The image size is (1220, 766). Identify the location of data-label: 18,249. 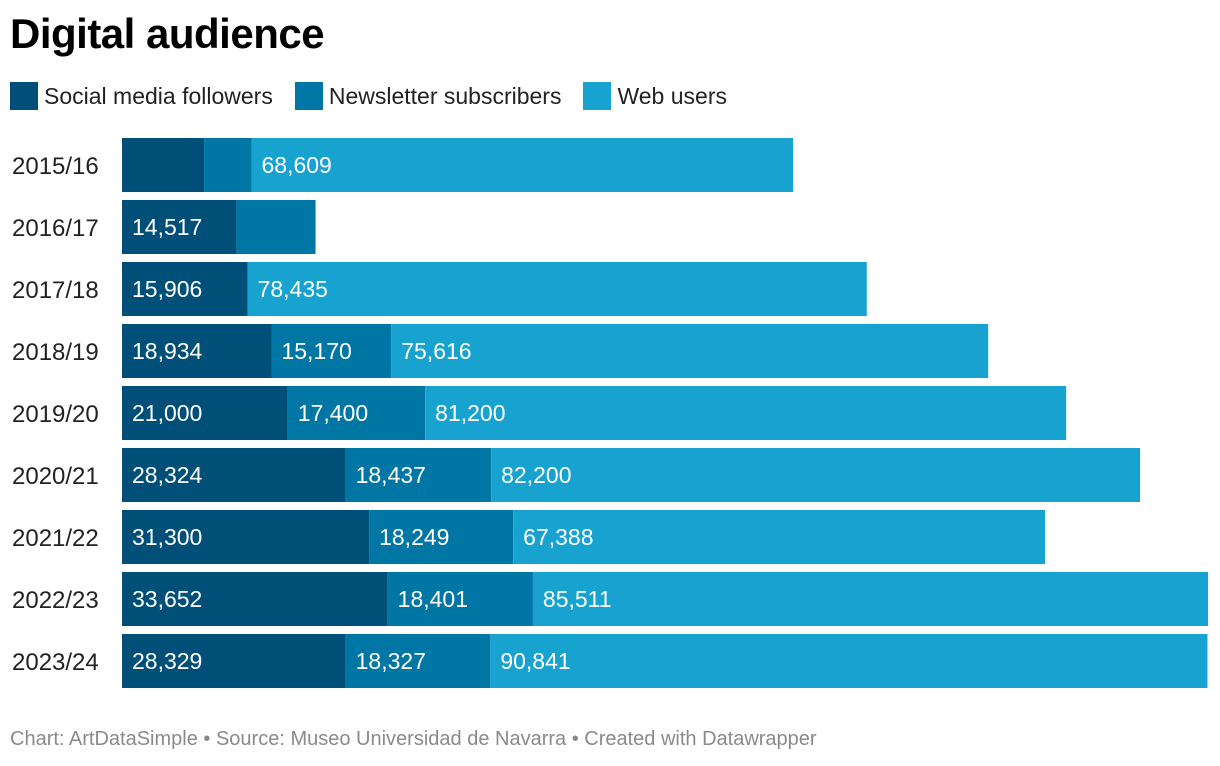
(414, 537).